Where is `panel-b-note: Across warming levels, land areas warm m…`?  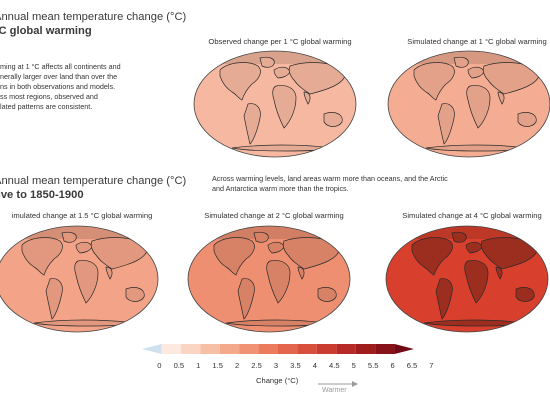 panel-b-note: Across warming levels, land areas warm m… is located at coordinates (377, 184).